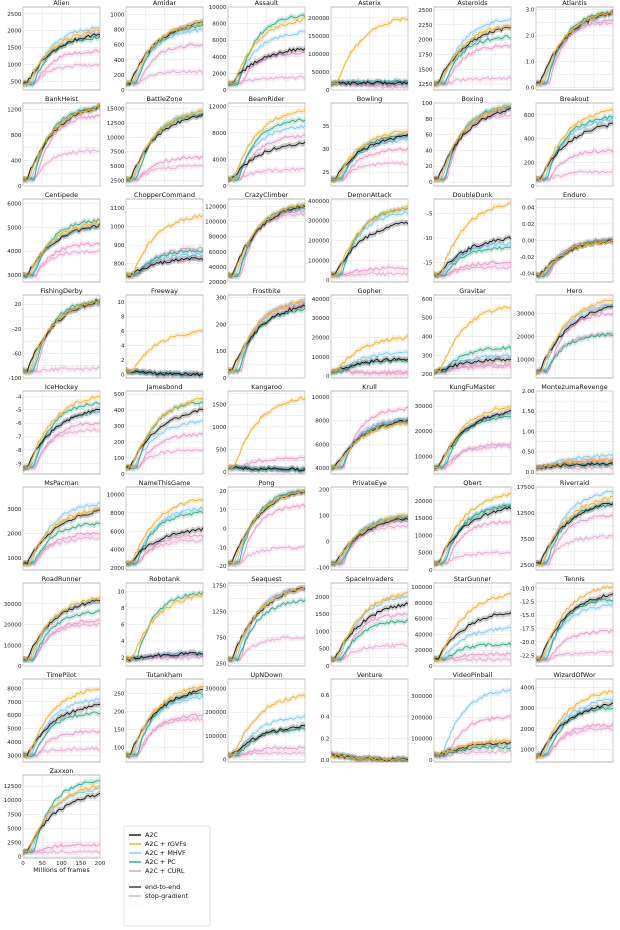  What do you see at coordinates (266, 675) in the screenshot?
I see `panel-title: UpNDown` at bounding box center [266, 675].